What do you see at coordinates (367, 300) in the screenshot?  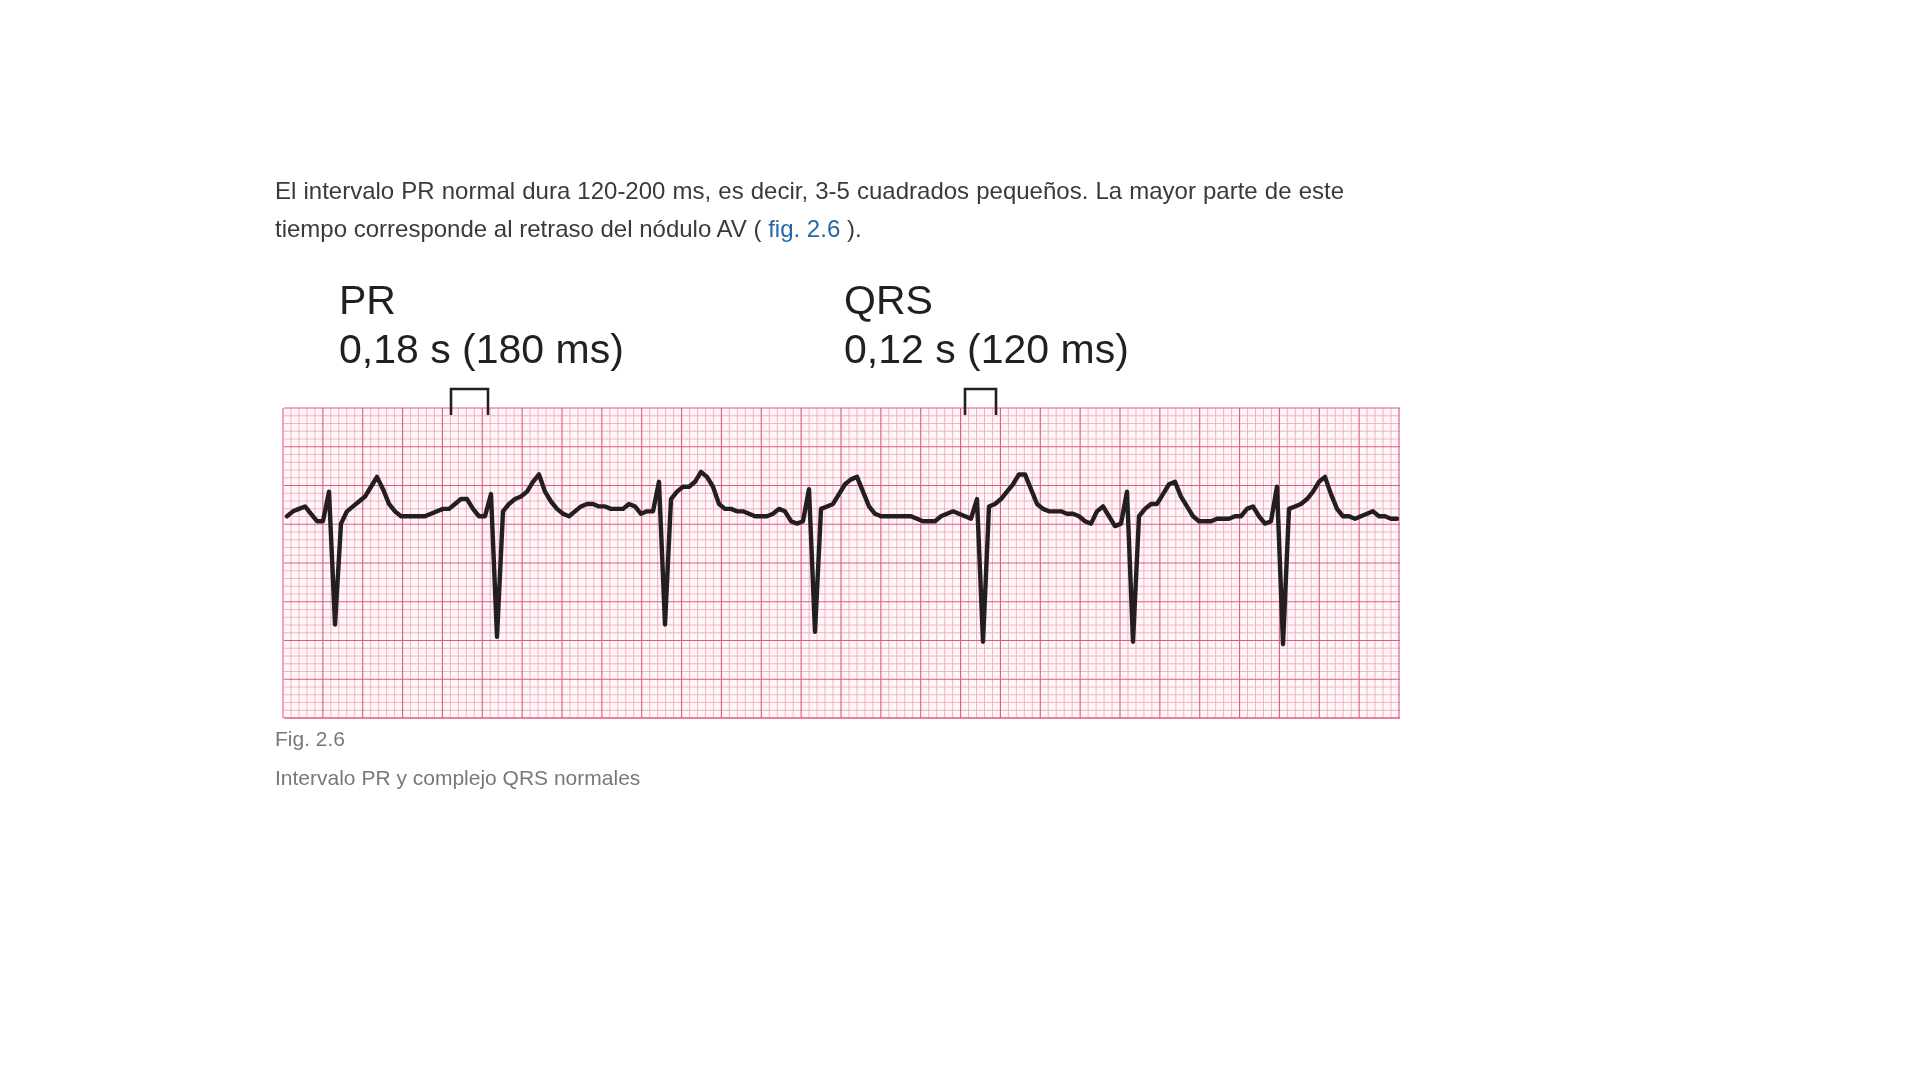 I see `text: PR` at bounding box center [367, 300].